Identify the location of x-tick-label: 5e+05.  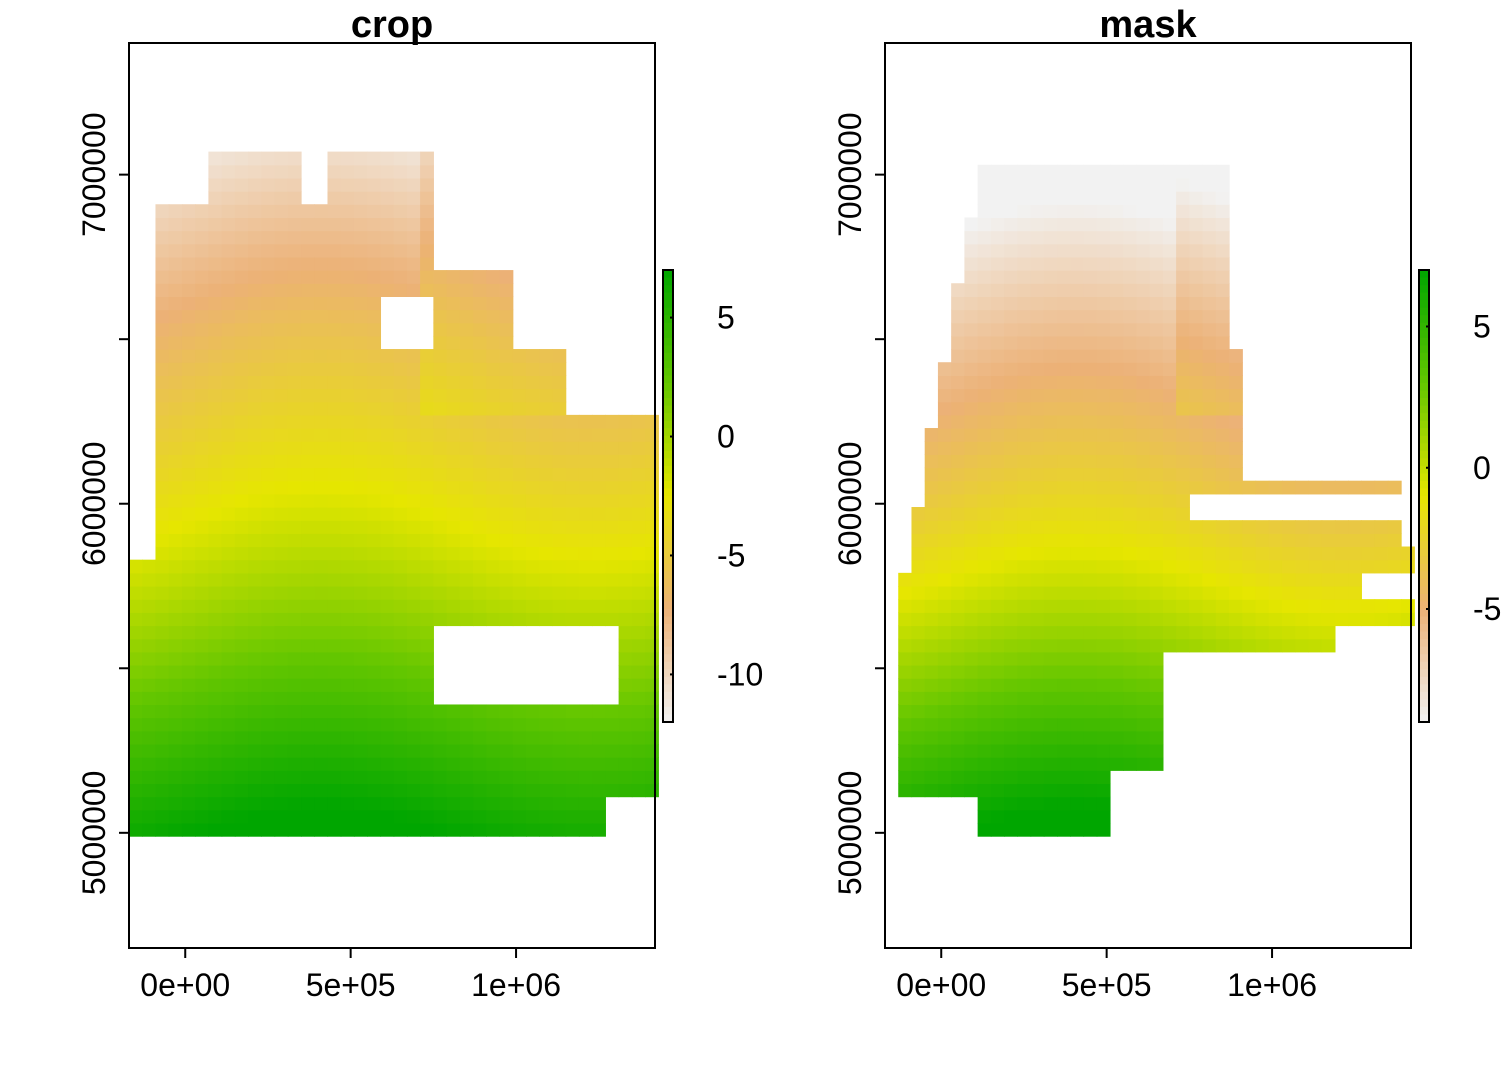
(1107, 985).